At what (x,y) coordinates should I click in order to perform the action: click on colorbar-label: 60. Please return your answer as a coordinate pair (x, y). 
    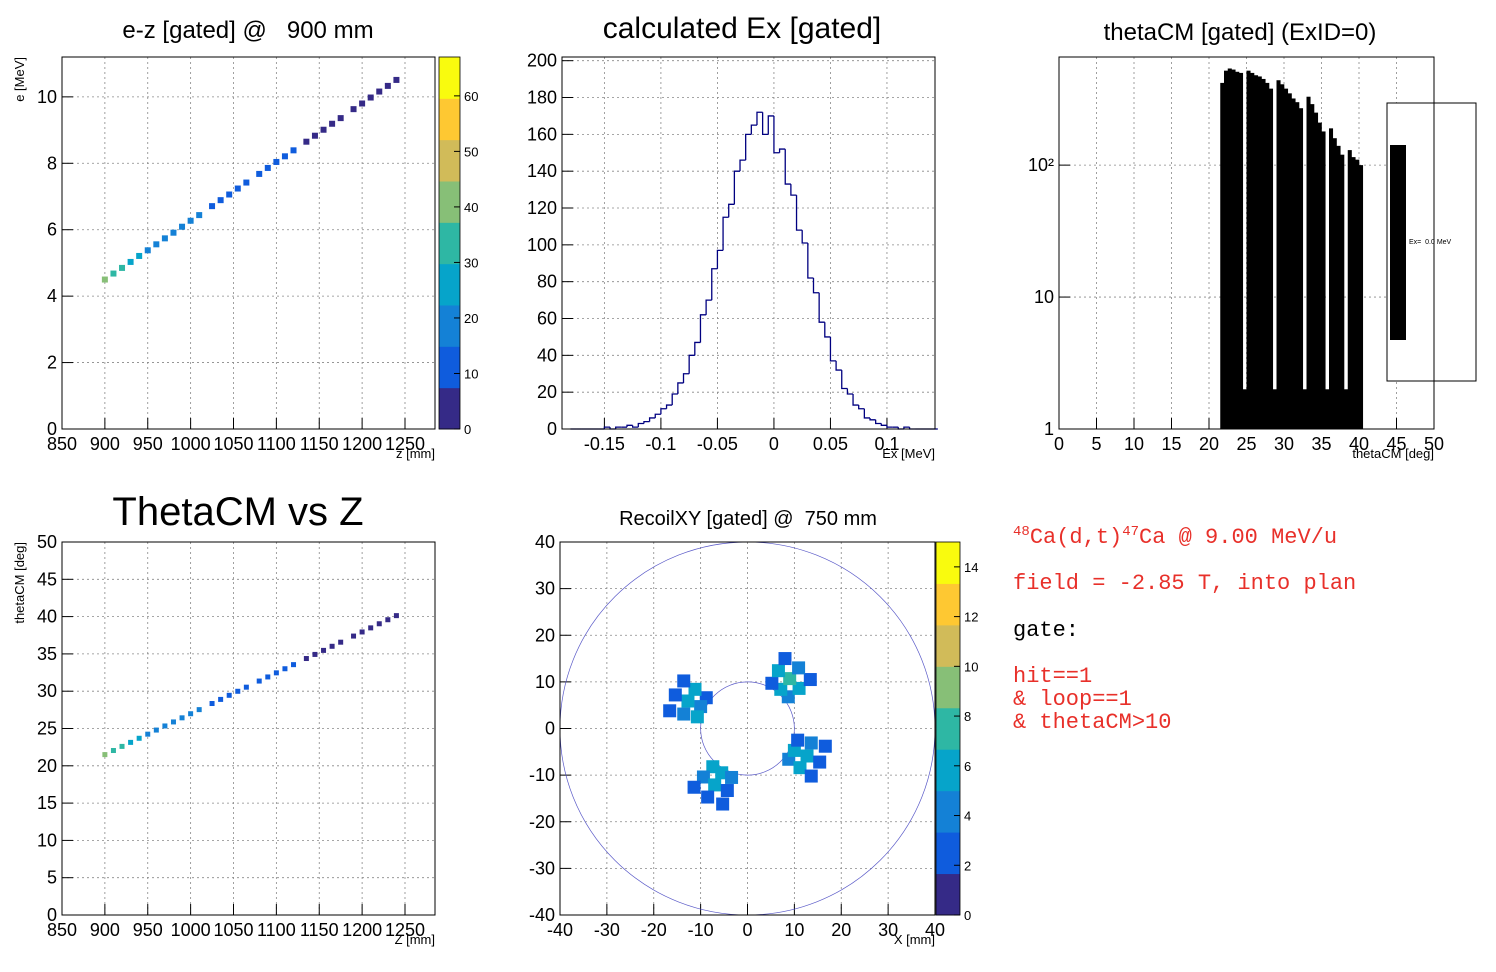
    Looking at the image, I should click on (471, 96).